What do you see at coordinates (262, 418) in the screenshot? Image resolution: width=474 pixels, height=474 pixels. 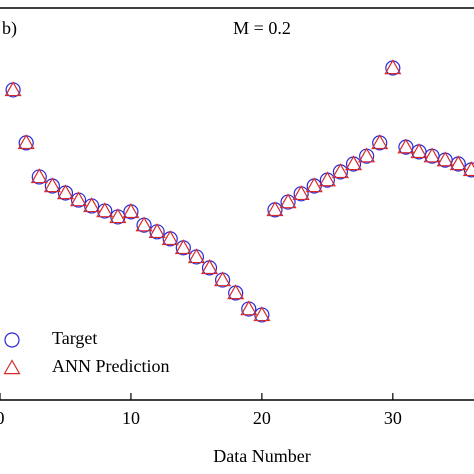 I see `x-tick-label: 20` at bounding box center [262, 418].